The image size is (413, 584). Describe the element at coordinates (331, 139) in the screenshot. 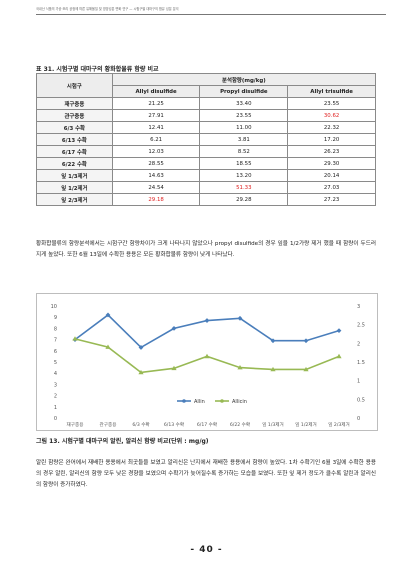

I see `table-cell: 17.20` at that location.